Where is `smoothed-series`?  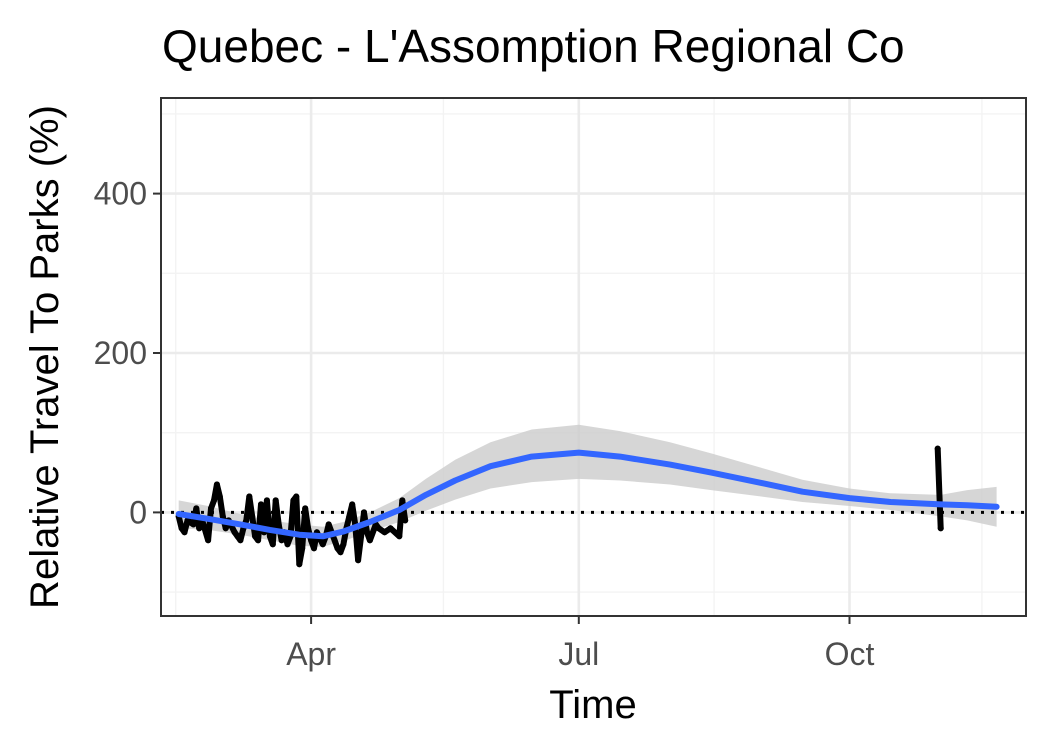 smoothed-series is located at coordinates (587, 494).